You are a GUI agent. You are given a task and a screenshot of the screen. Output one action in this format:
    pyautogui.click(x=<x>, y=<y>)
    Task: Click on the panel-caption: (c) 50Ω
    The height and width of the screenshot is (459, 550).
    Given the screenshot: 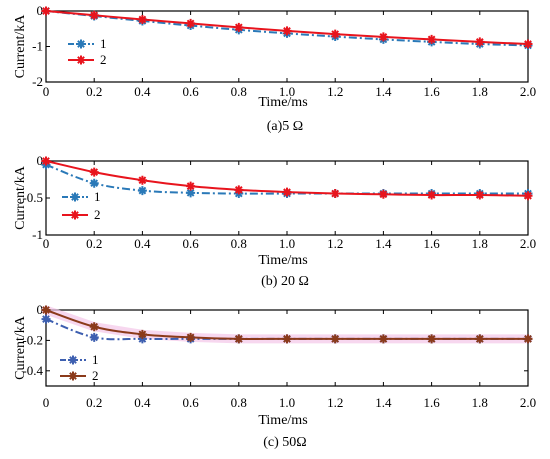 What is the action you would take?
    pyautogui.click(x=284, y=442)
    